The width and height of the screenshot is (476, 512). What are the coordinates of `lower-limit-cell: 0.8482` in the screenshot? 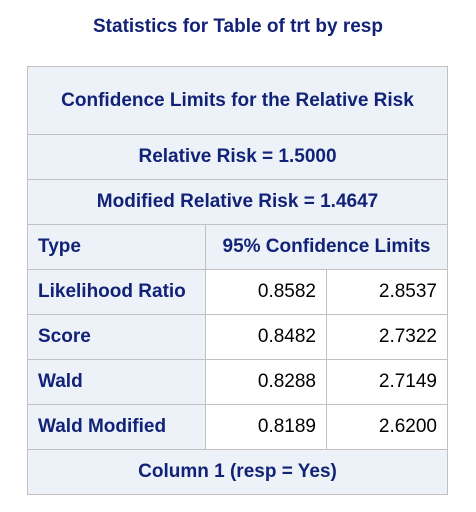 It's located at (266, 337).